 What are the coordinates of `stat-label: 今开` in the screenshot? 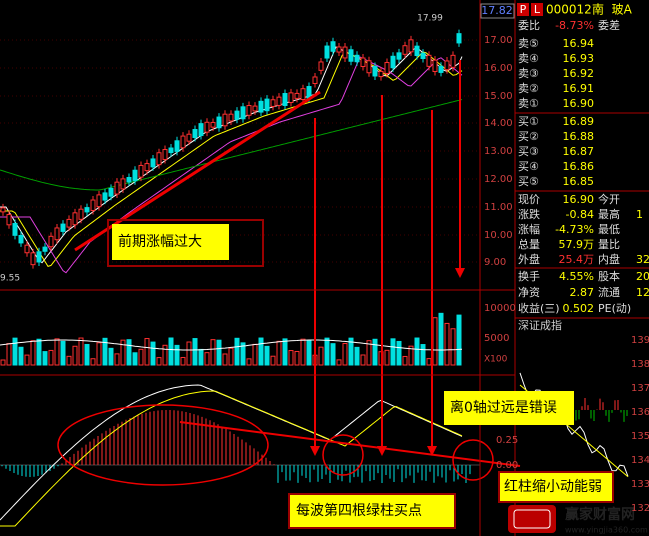 It's located at (609, 199).